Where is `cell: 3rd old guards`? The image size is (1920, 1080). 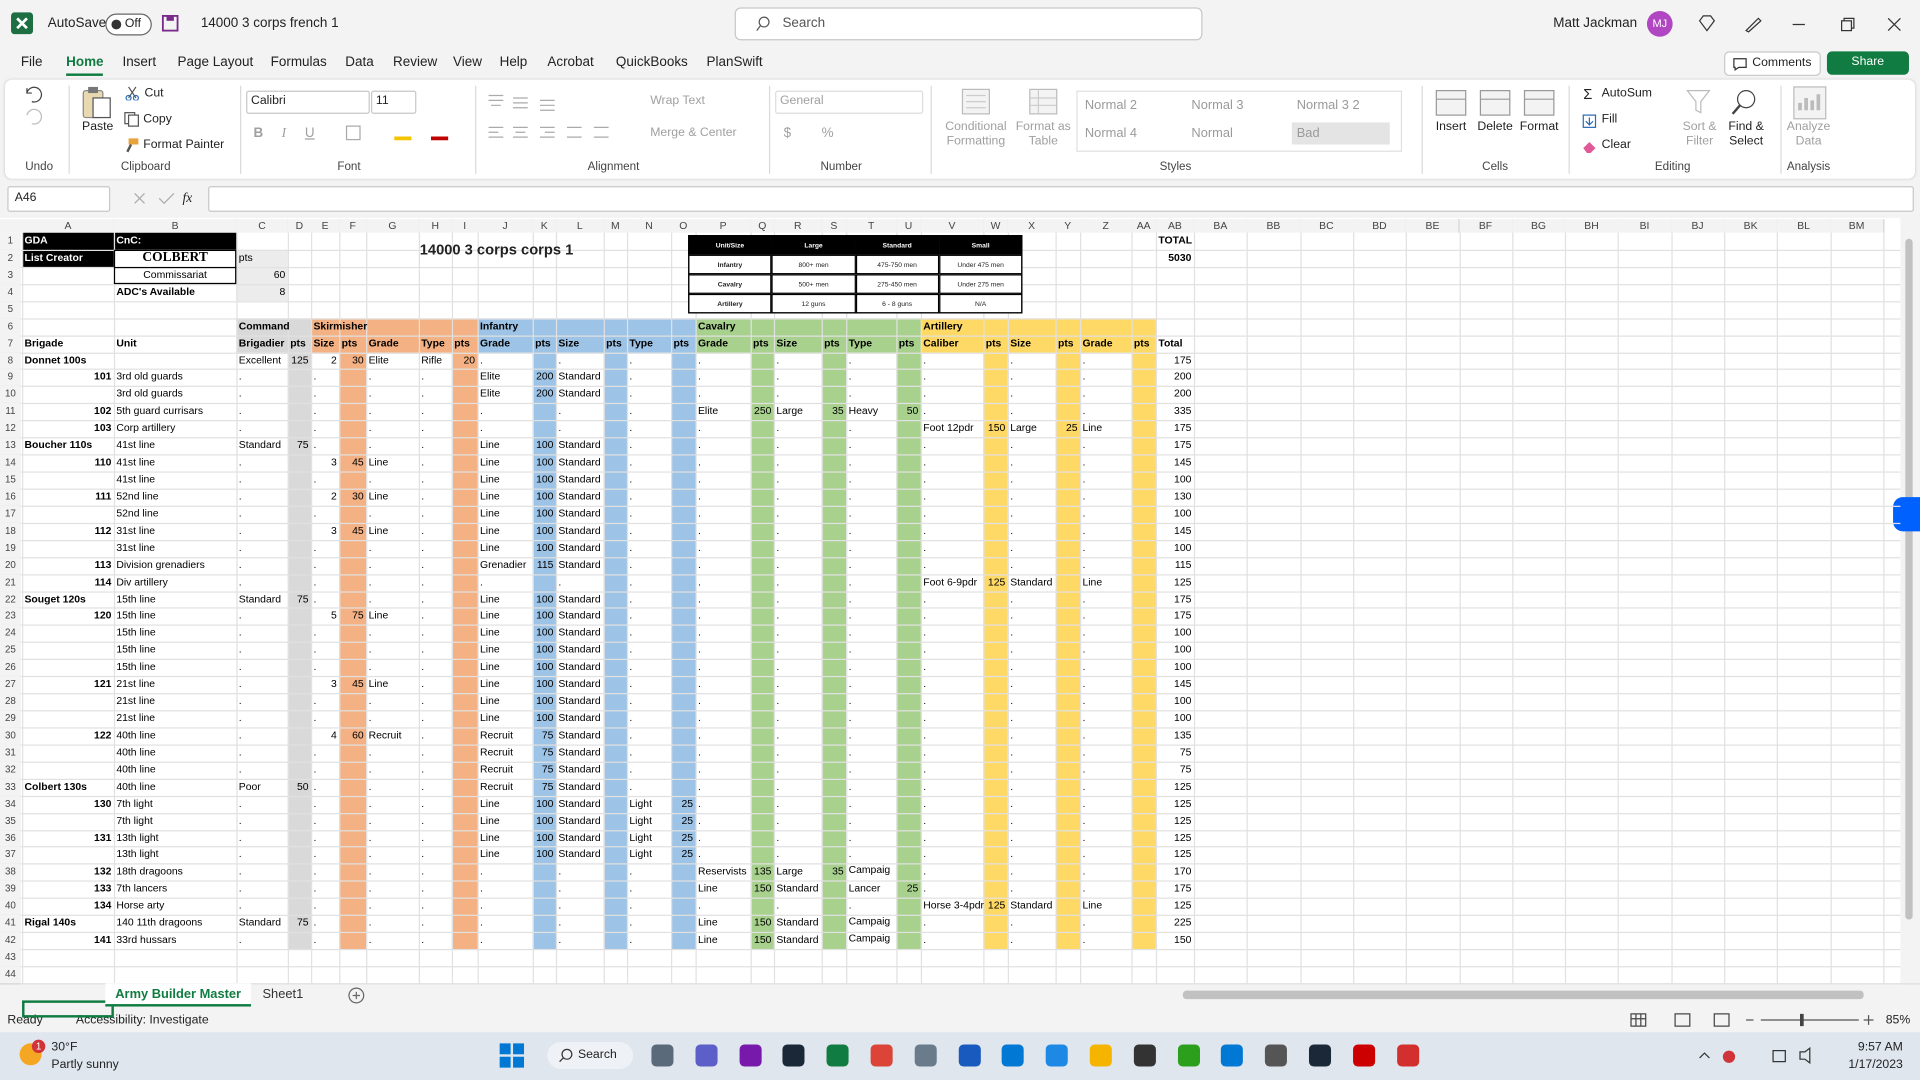
cell: 3rd old guards is located at coordinates (149, 393).